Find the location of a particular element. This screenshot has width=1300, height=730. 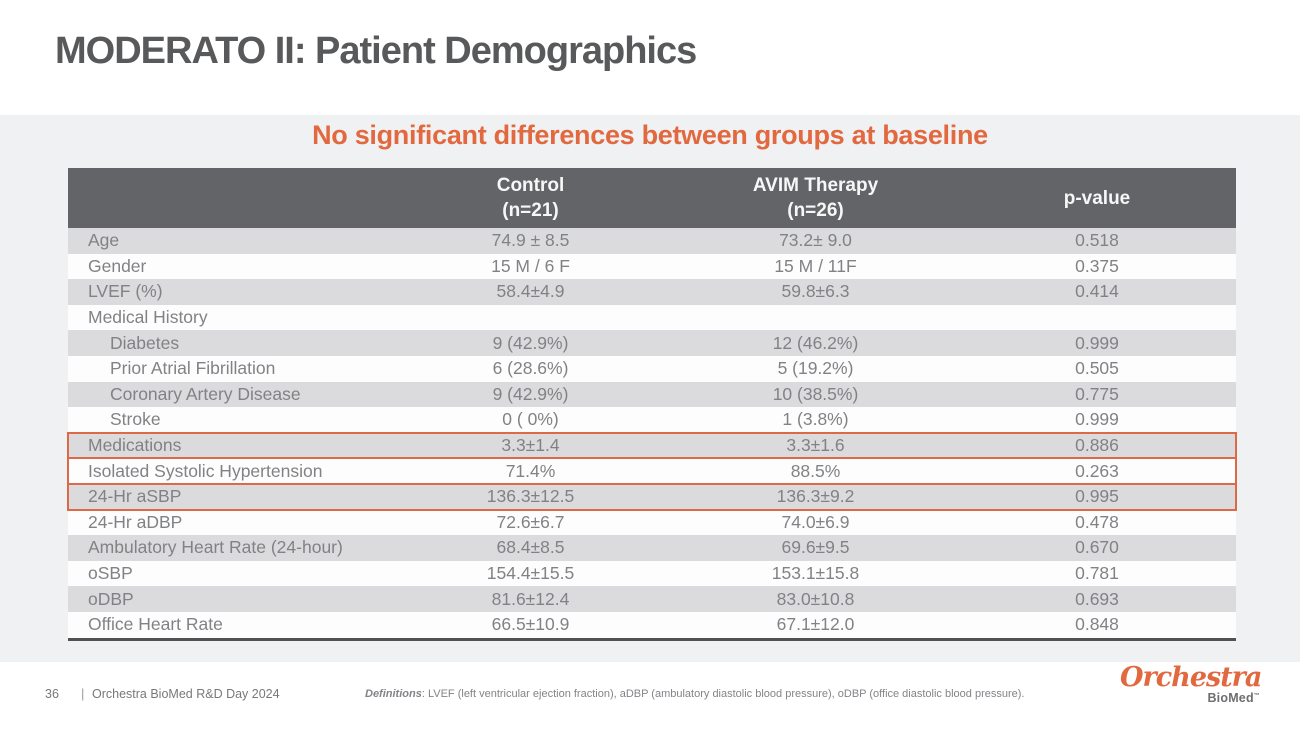

cell-control: 72.6±6.7 is located at coordinates (530, 521).